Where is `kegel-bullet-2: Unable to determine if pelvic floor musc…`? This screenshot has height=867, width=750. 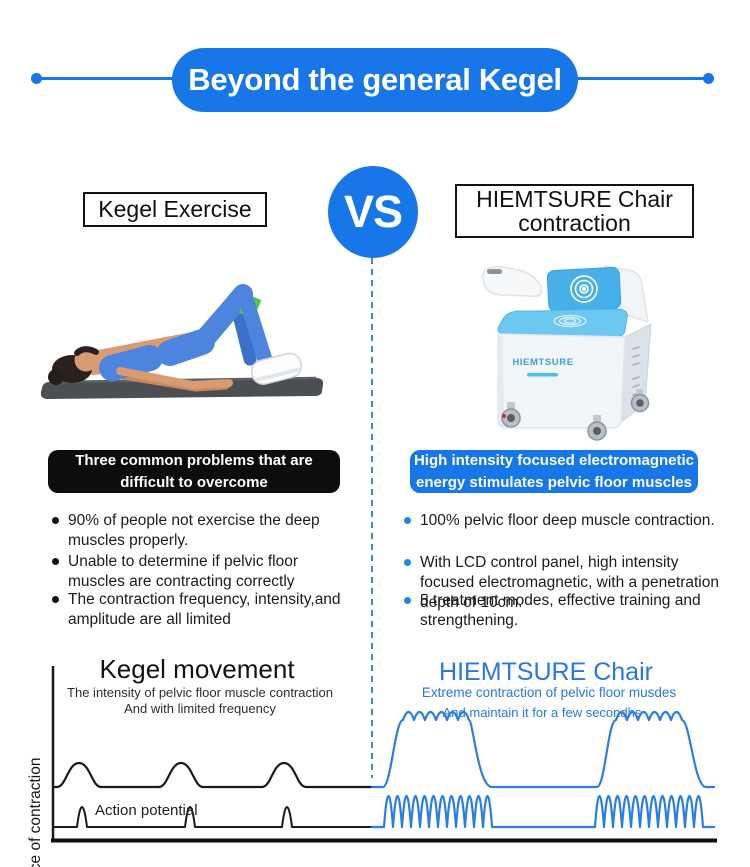 kegel-bullet-2: Unable to determine if pelvic floor musc… is located at coordinates (204, 572).